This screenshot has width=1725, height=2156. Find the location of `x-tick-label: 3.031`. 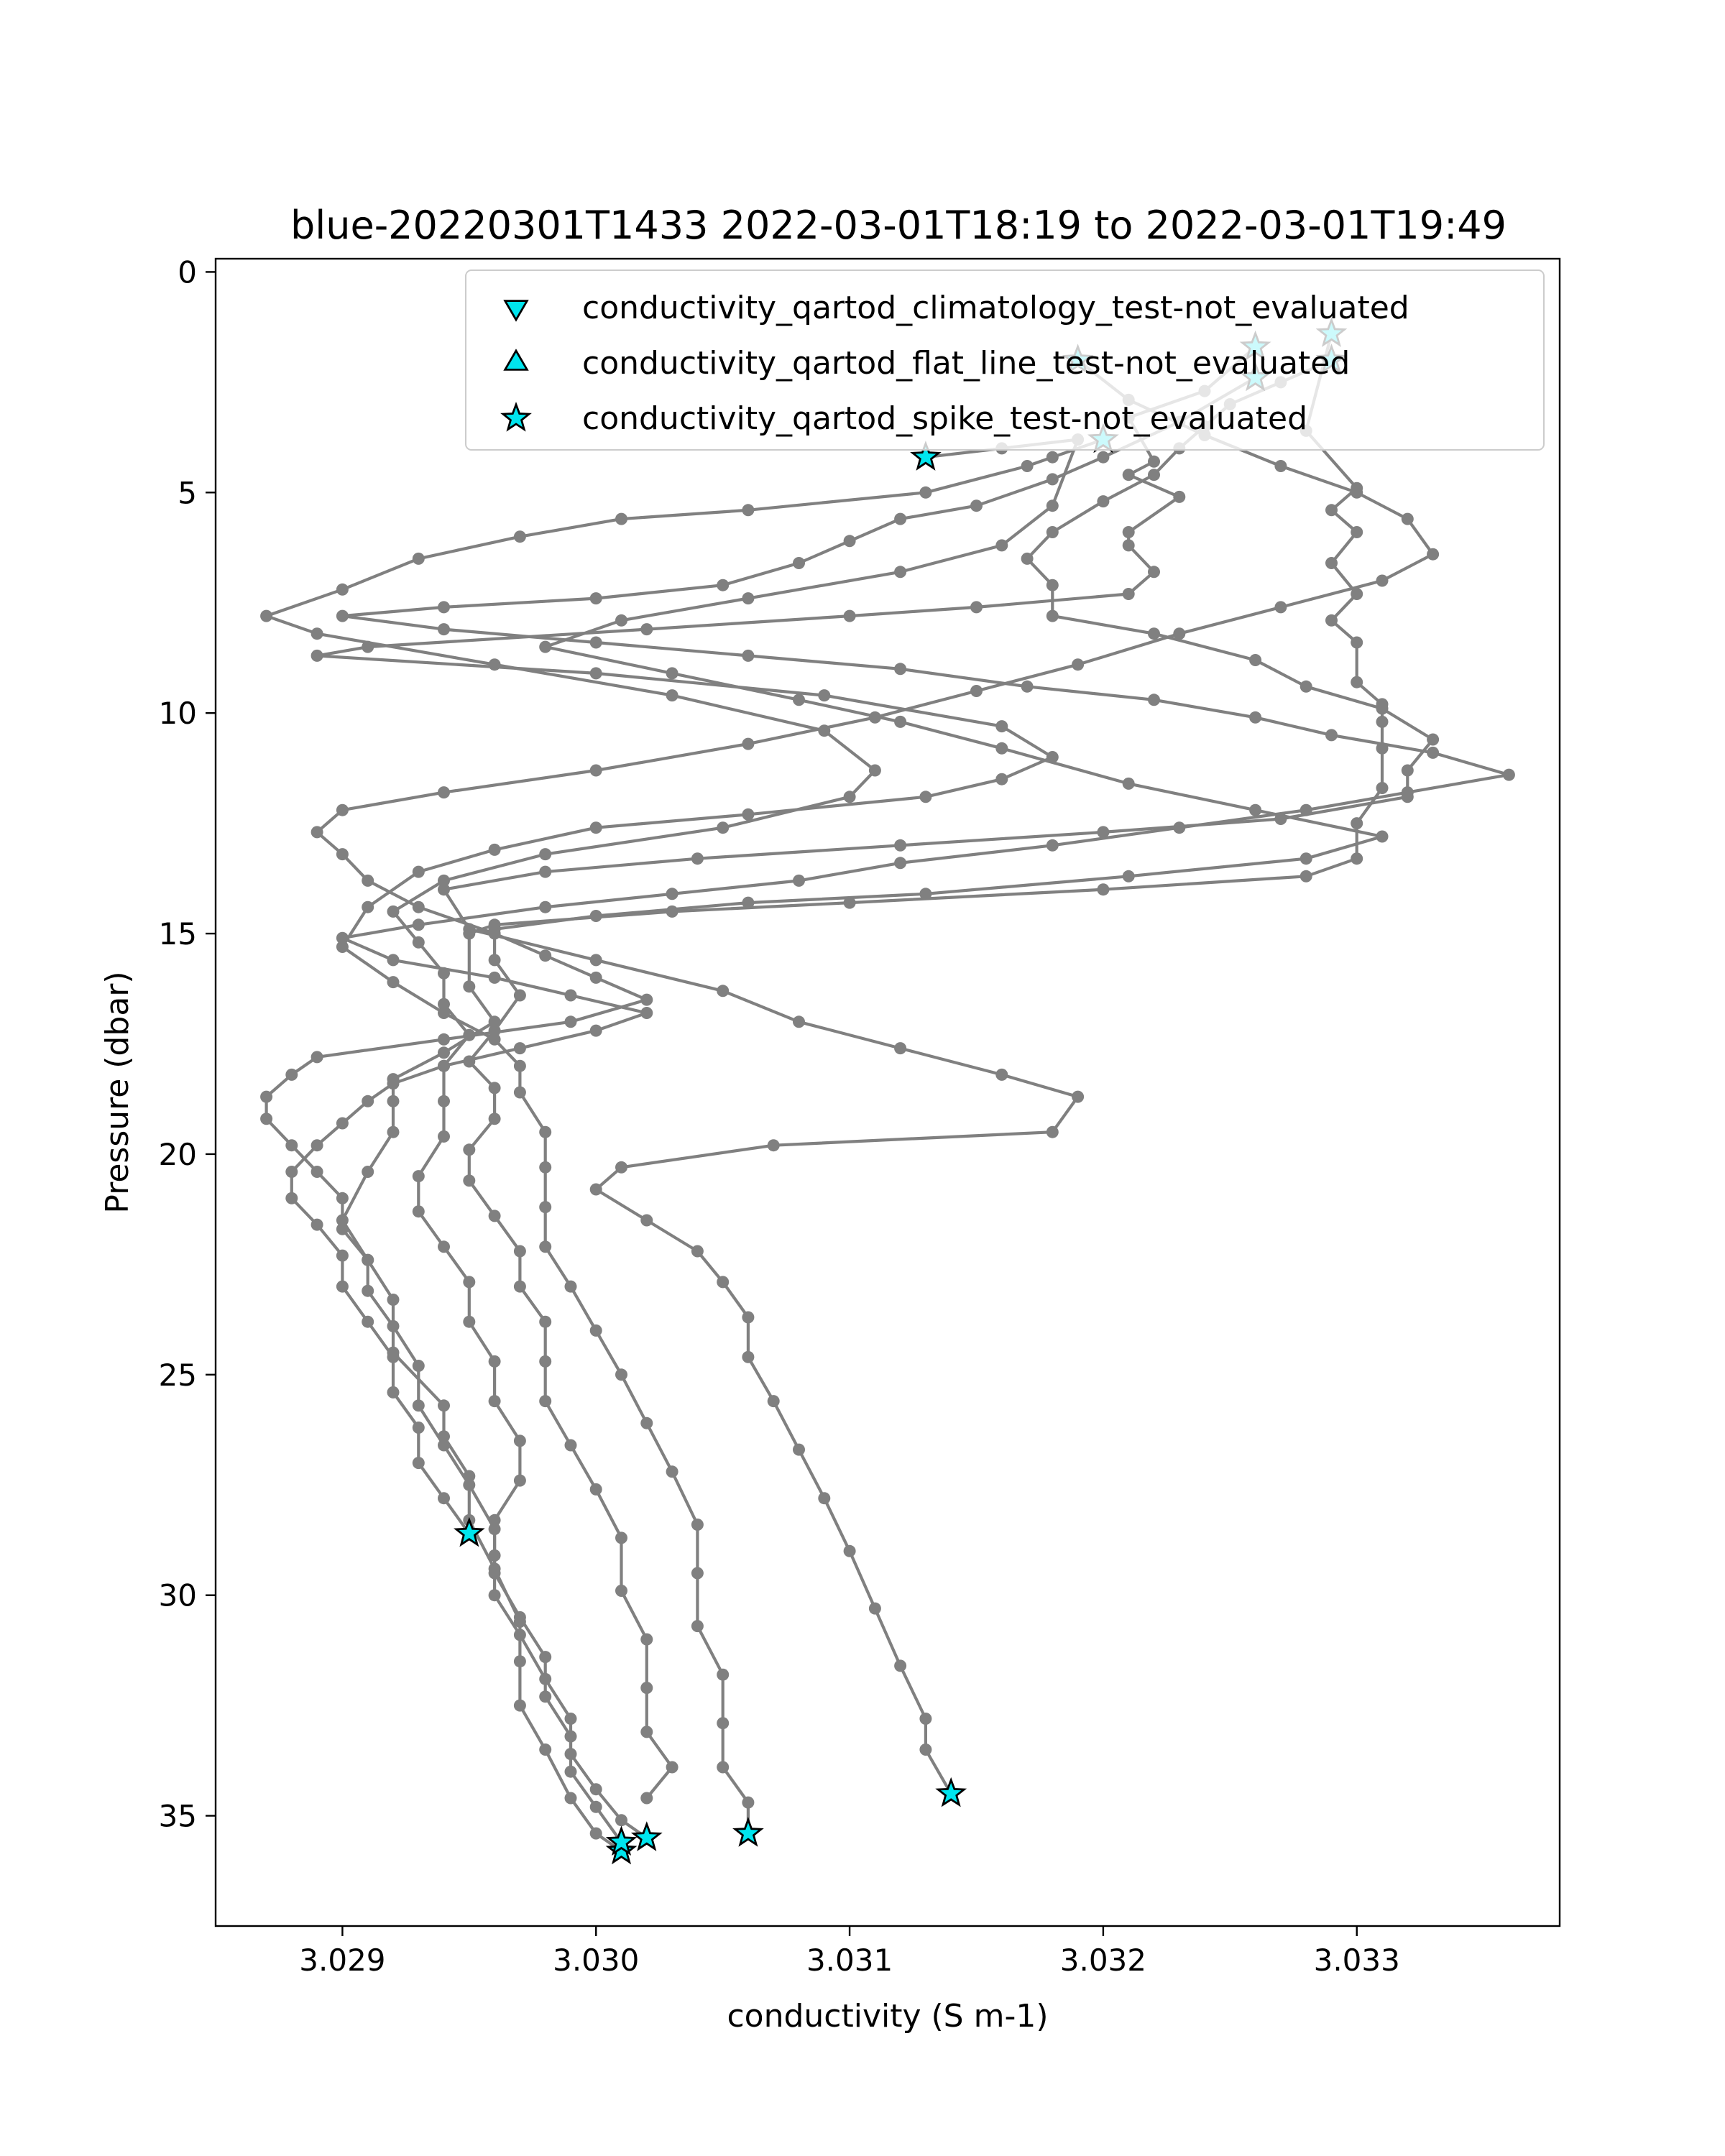

x-tick-label: 3.031 is located at coordinates (849, 1960).